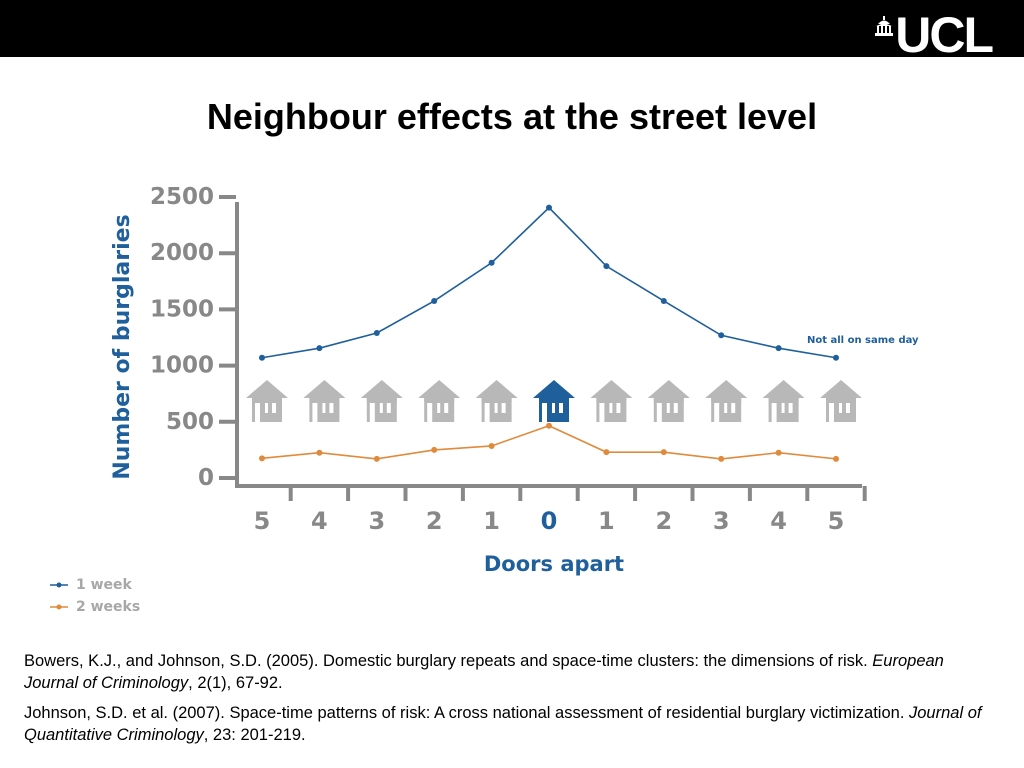 The image size is (1024, 768). I want to click on portico-icon, so click(884, 26).